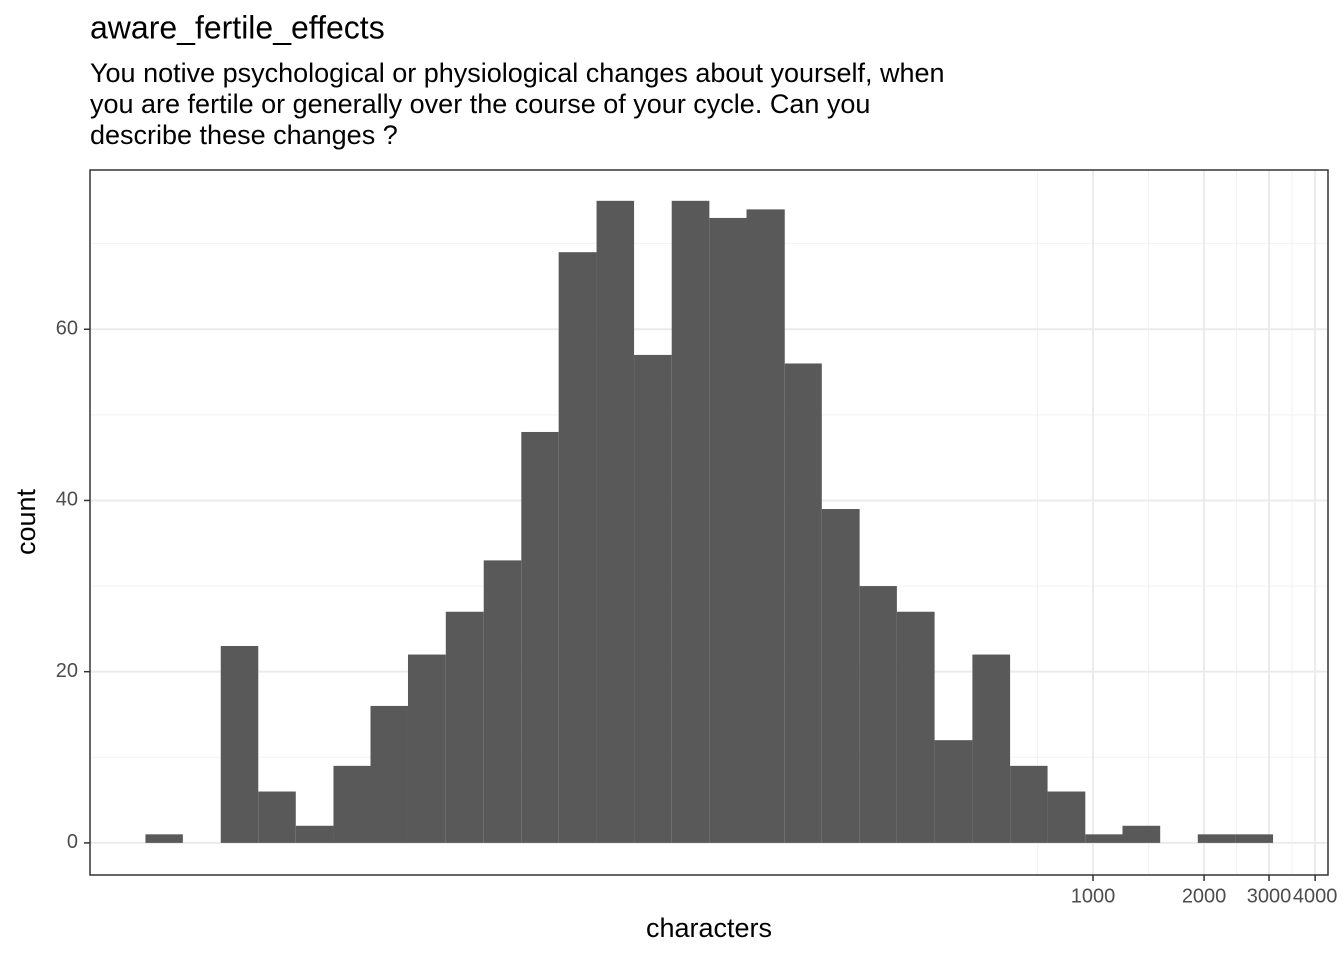  What do you see at coordinates (1204, 896) in the screenshot?
I see `x-tick-label: 2000` at bounding box center [1204, 896].